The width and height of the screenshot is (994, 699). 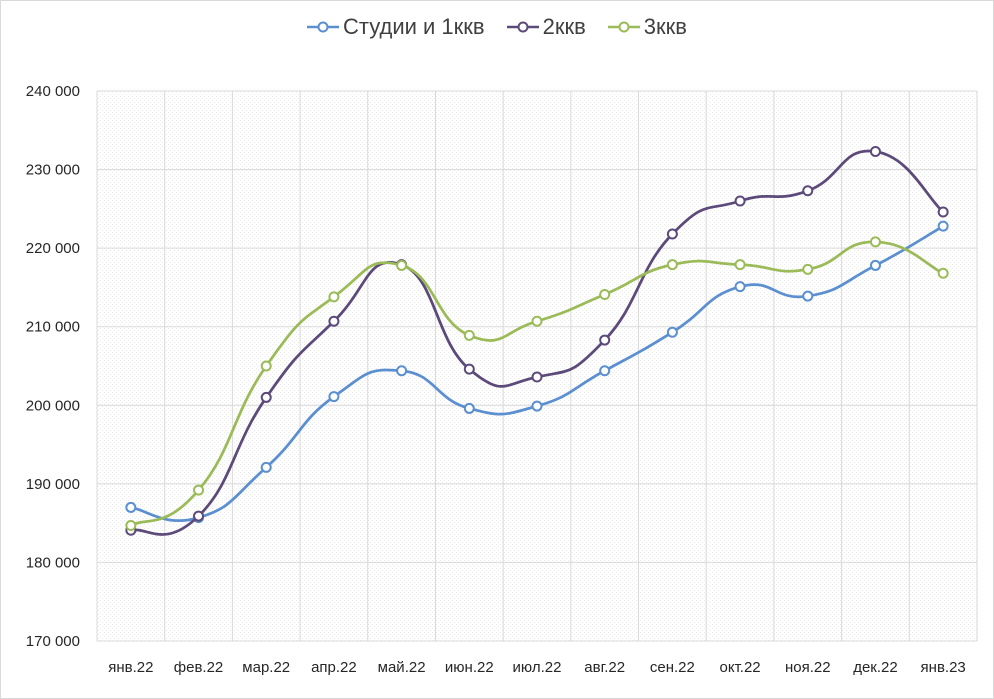 I want to click on legend-marker-studios, so click(x=323, y=27).